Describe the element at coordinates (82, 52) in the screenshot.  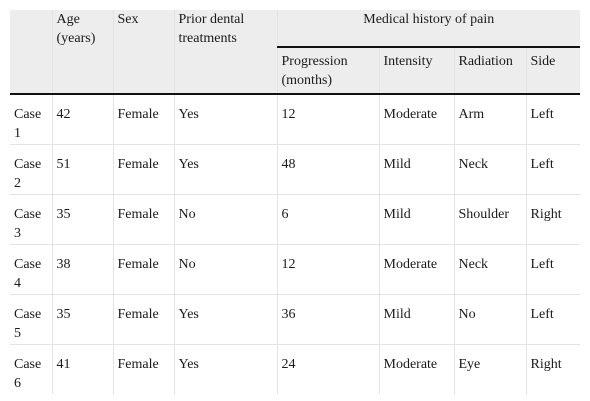
I see `header-age: Age (years)` at that location.